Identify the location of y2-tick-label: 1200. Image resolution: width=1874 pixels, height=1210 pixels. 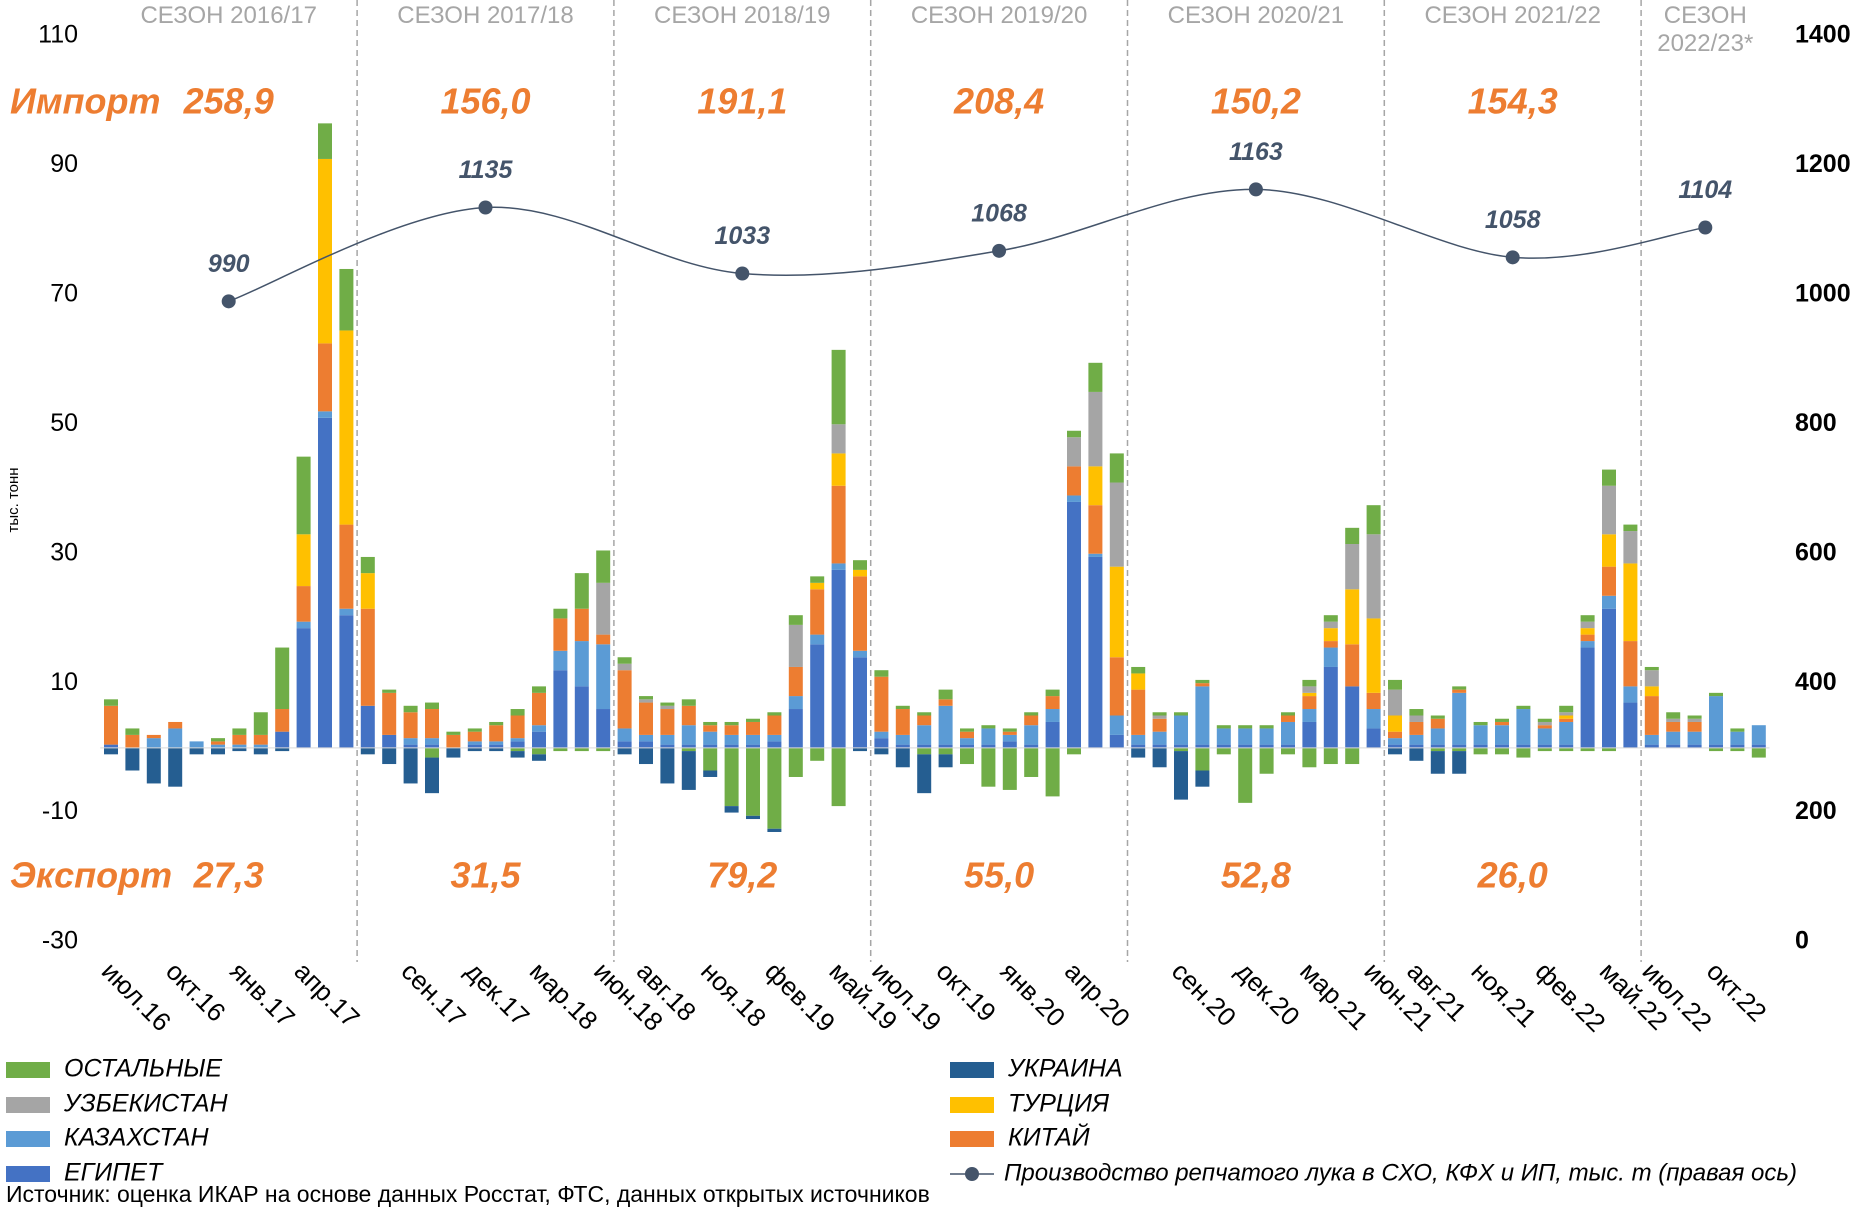
(1823, 164).